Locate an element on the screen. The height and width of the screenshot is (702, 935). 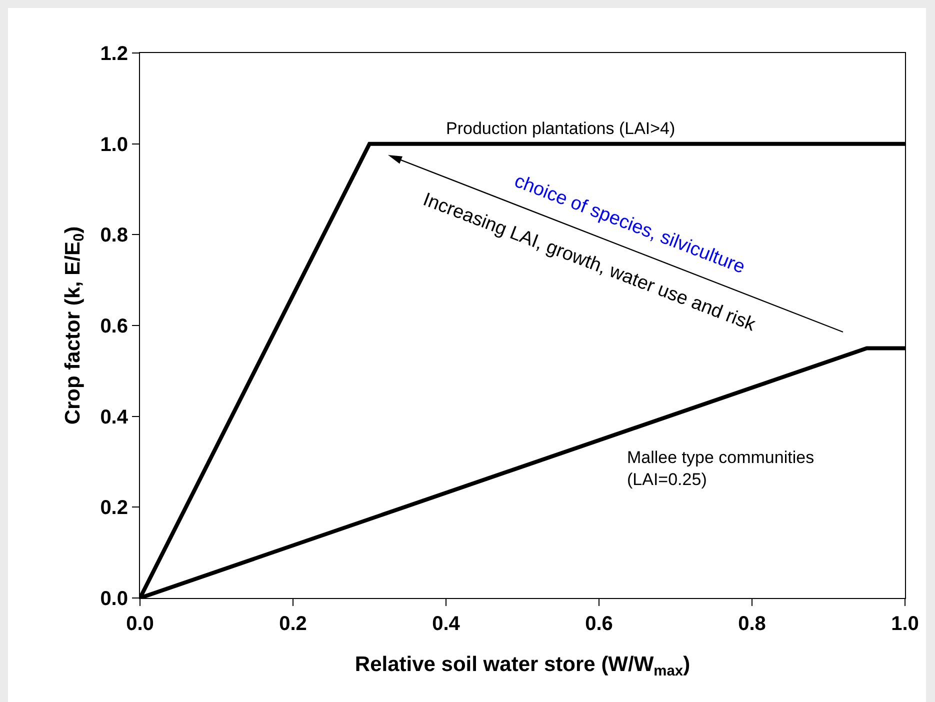
y-tick-label: 0.8 is located at coordinates (114, 235).